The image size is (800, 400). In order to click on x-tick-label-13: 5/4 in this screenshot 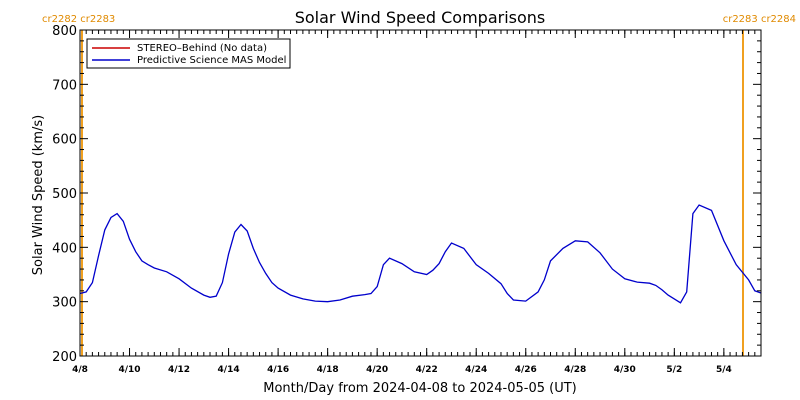, I will do `click(724, 370)`.